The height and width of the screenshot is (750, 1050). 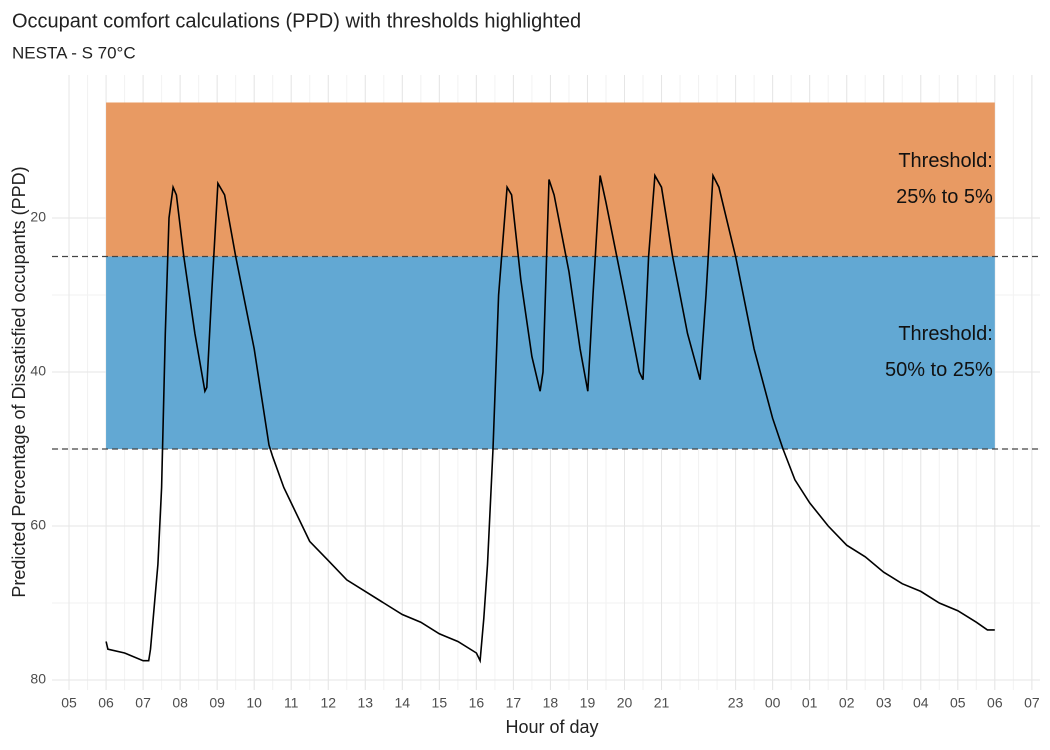 I want to click on x-tick-label: 01, so click(x=810, y=703).